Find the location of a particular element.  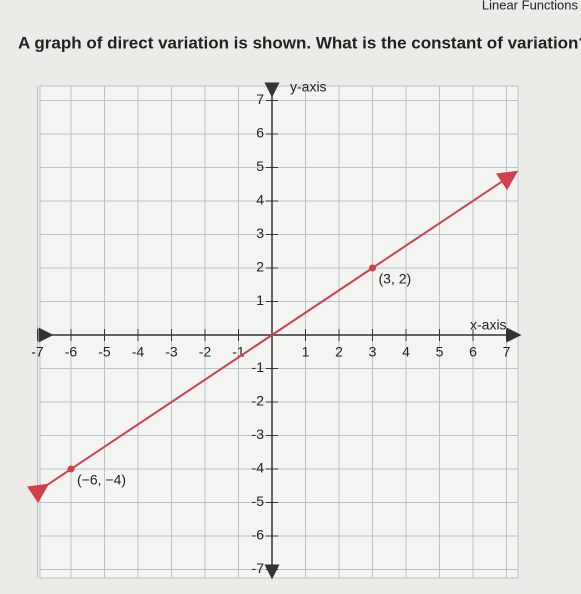

y-tick-label: 1 is located at coordinates (260, 300).